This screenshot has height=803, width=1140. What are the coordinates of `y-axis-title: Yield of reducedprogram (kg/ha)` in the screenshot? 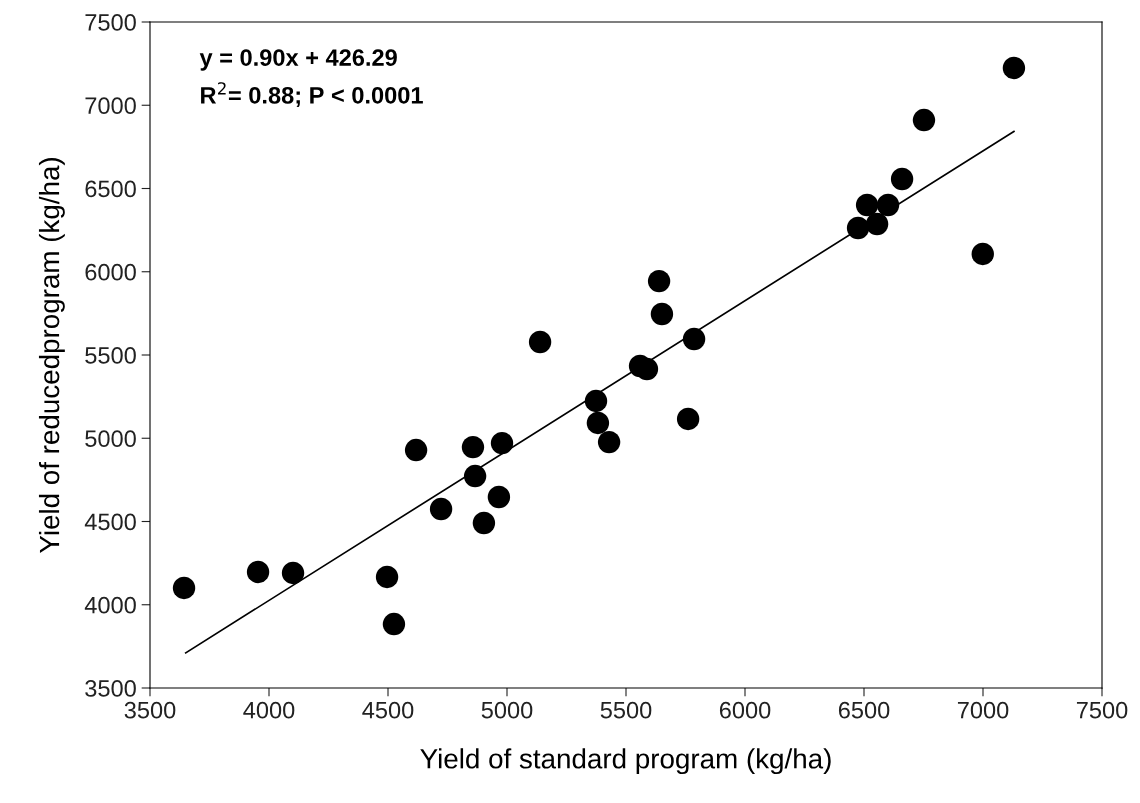 It's located at (51, 356).